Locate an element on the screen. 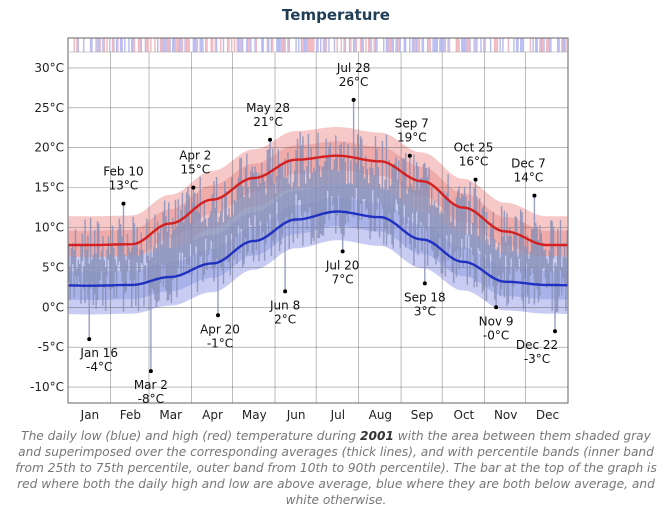 The height and width of the screenshot is (514, 672). annotation-value: 26°C is located at coordinates (354, 82).